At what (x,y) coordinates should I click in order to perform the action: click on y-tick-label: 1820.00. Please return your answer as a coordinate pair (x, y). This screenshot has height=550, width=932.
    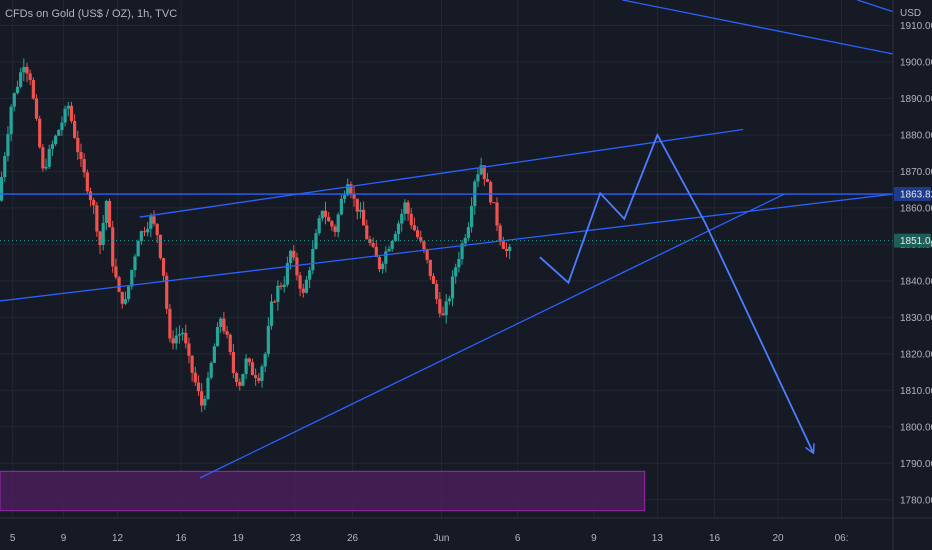
    Looking at the image, I should click on (916, 354).